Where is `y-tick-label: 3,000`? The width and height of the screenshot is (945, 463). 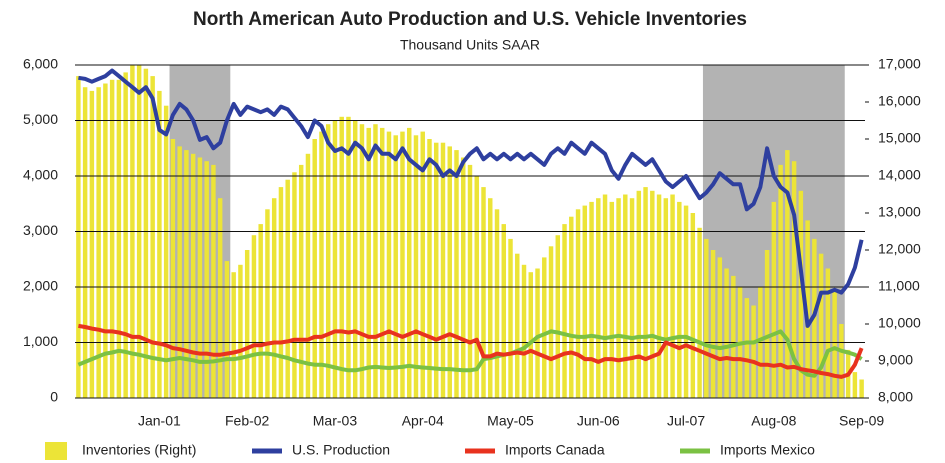 y-tick-label: 3,000 is located at coordinates (40, 230).